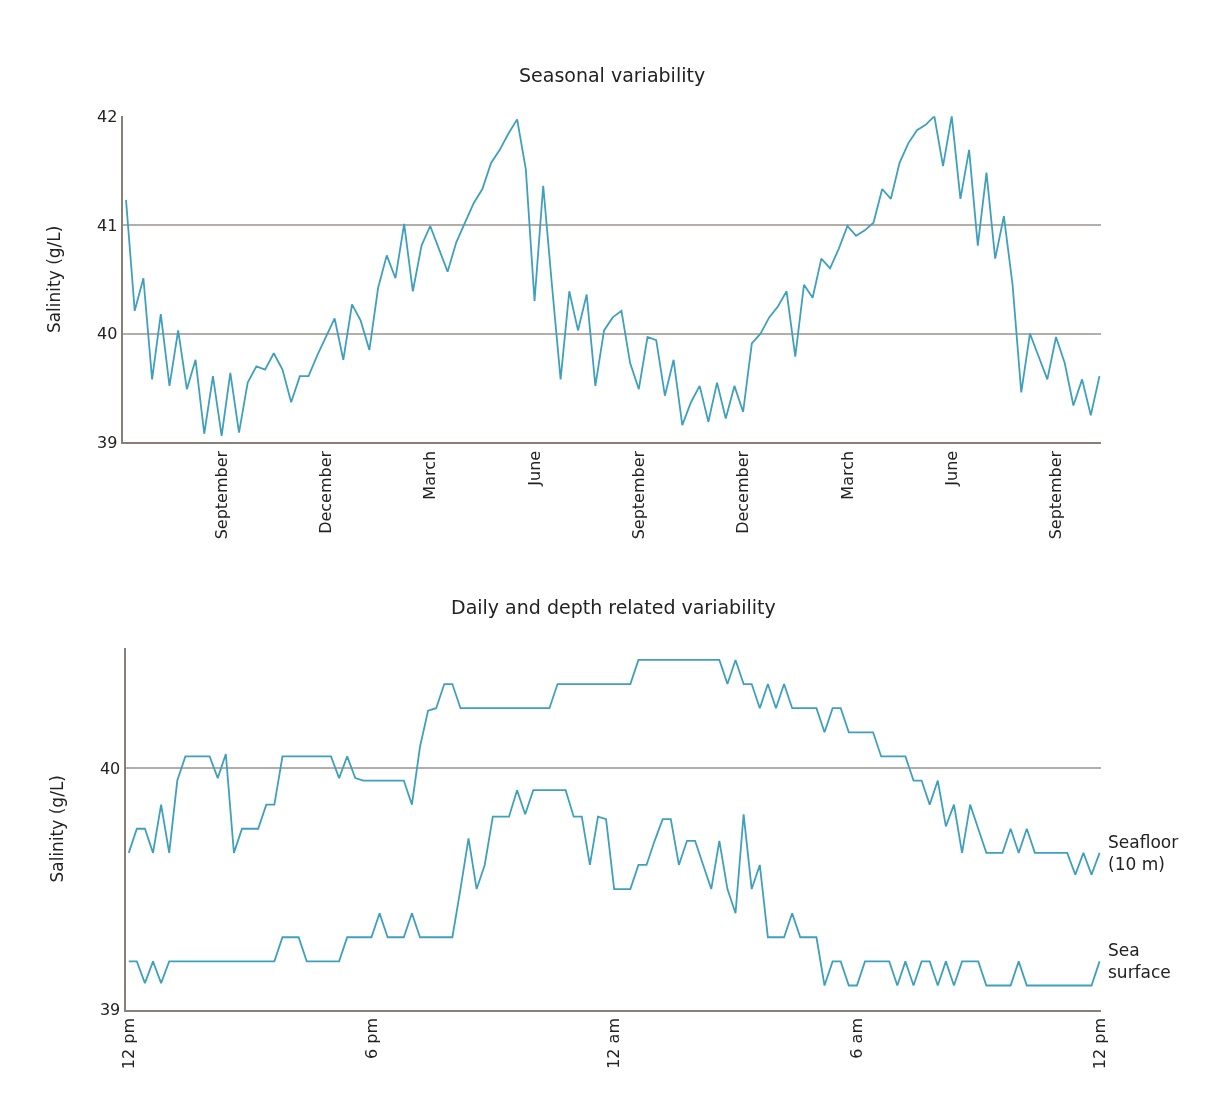 This screenshot has height=1113, width=1206. Describe the element at coordinates (614, 888) in the screenshot. I see `line-series` at that location.